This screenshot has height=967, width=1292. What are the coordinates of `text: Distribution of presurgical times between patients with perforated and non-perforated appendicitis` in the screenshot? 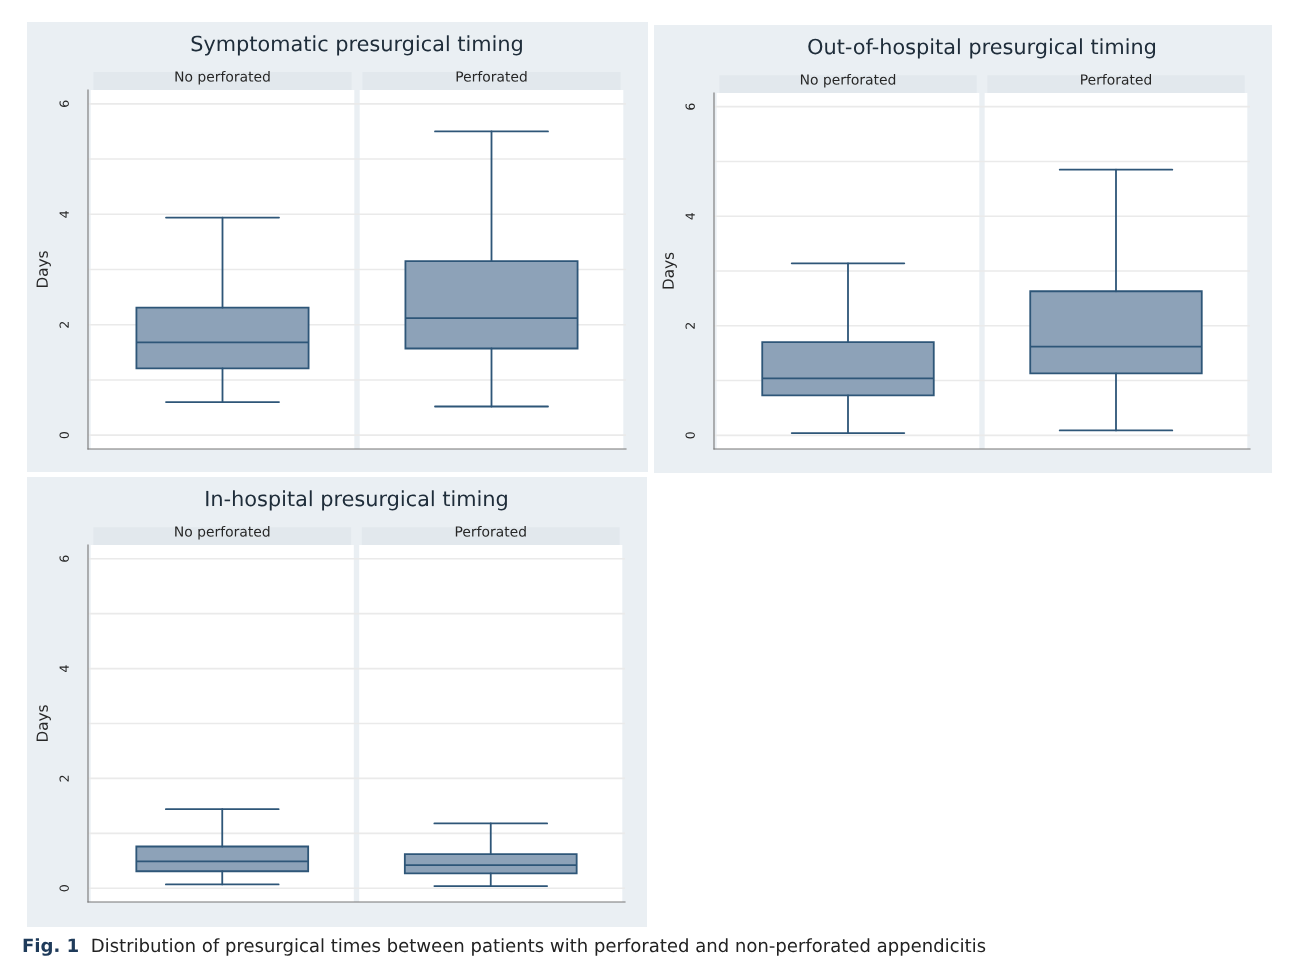 It's located at (539, 947).